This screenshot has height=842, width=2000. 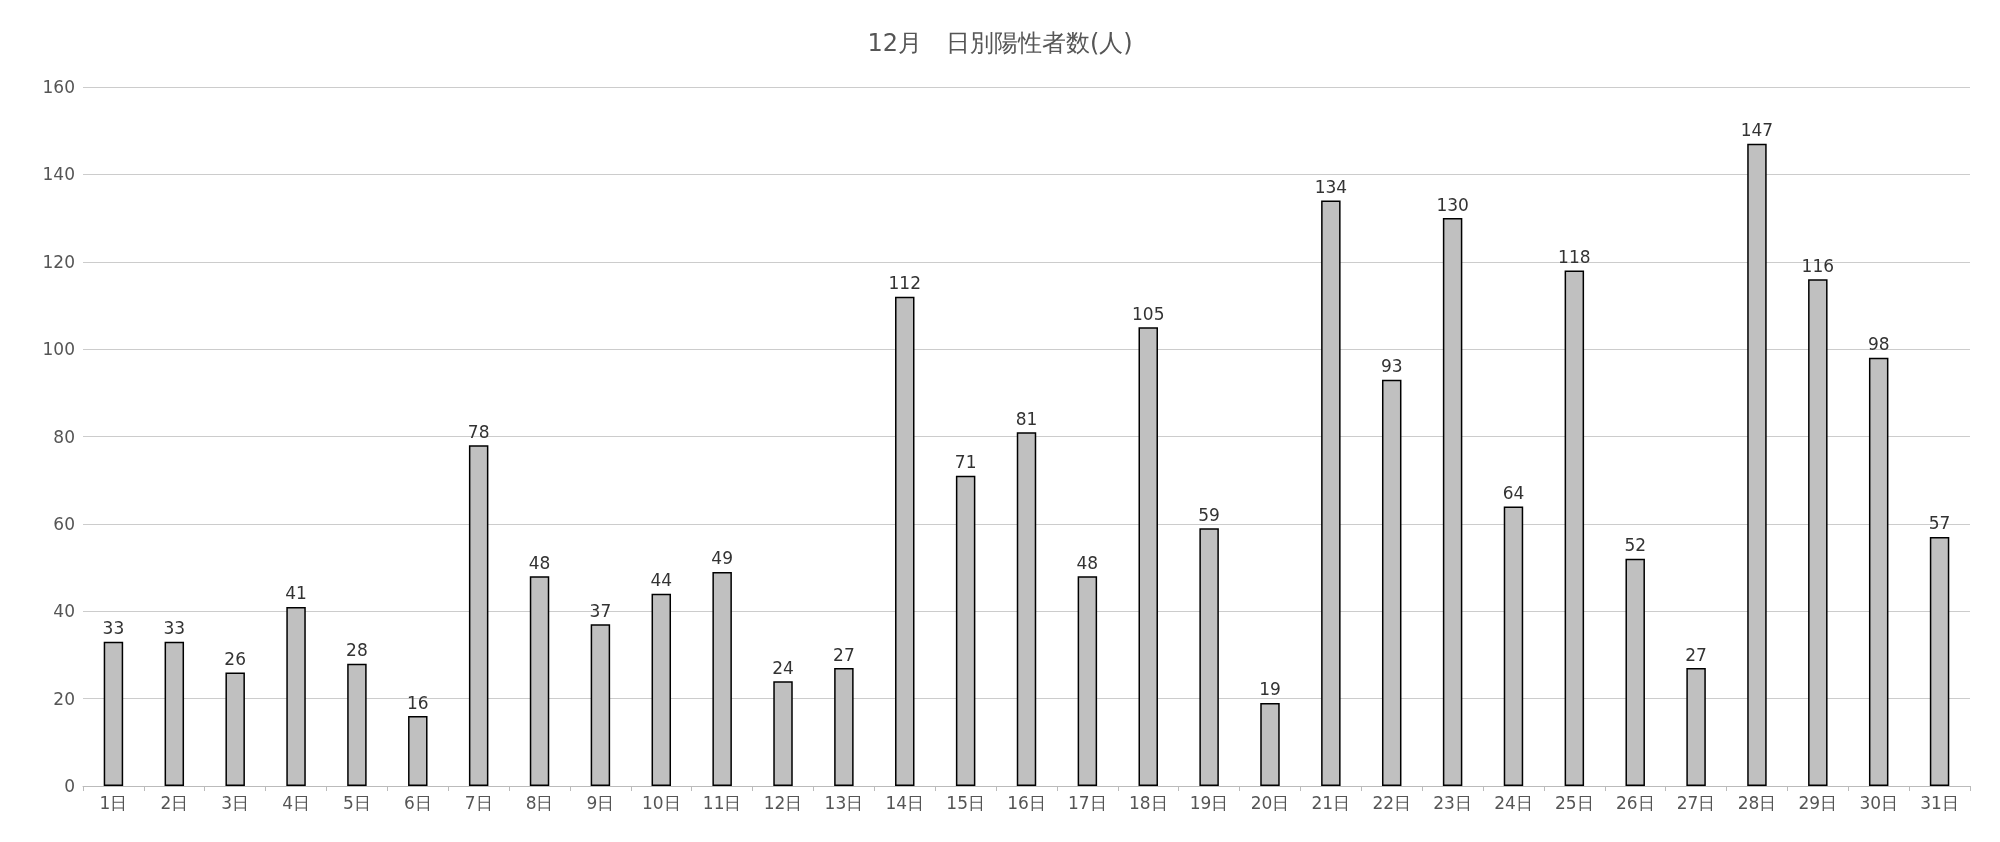 I want to click on data-label: 130, so click(x=1452, y=204).